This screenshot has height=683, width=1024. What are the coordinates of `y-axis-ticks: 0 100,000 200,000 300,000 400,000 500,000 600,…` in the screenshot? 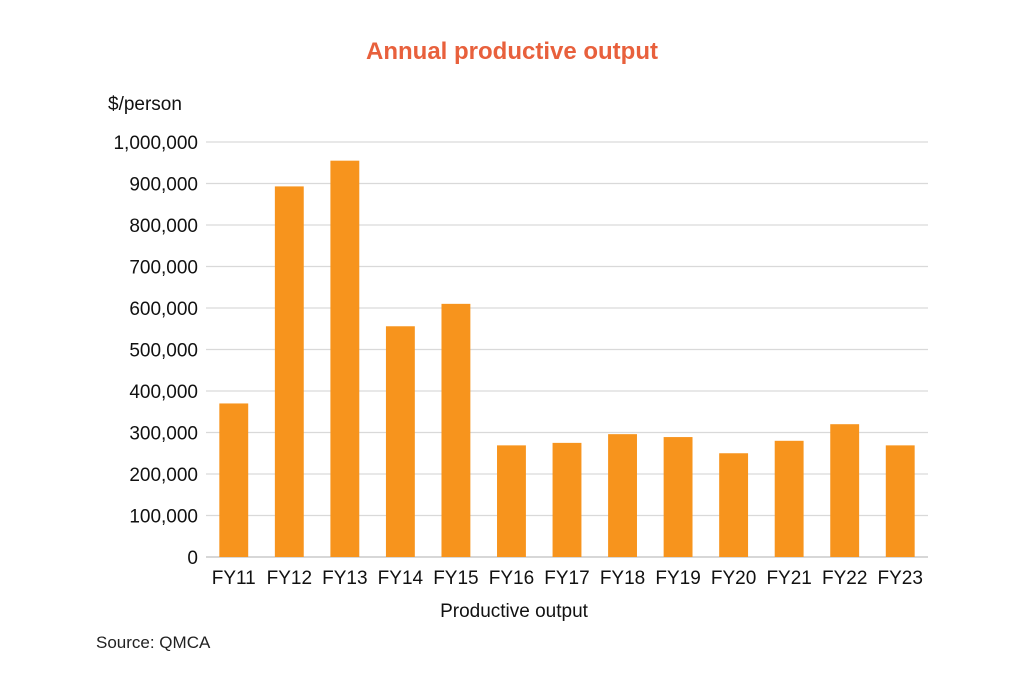 It's located at (155, 351).